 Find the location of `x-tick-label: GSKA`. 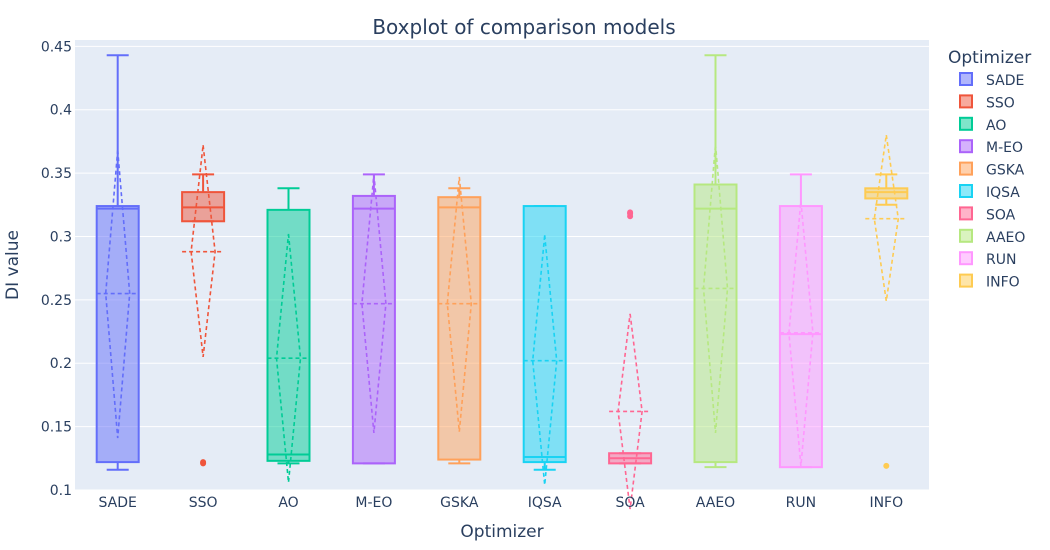

x-tick-label: GSKA is located at coordinates (459, 503).